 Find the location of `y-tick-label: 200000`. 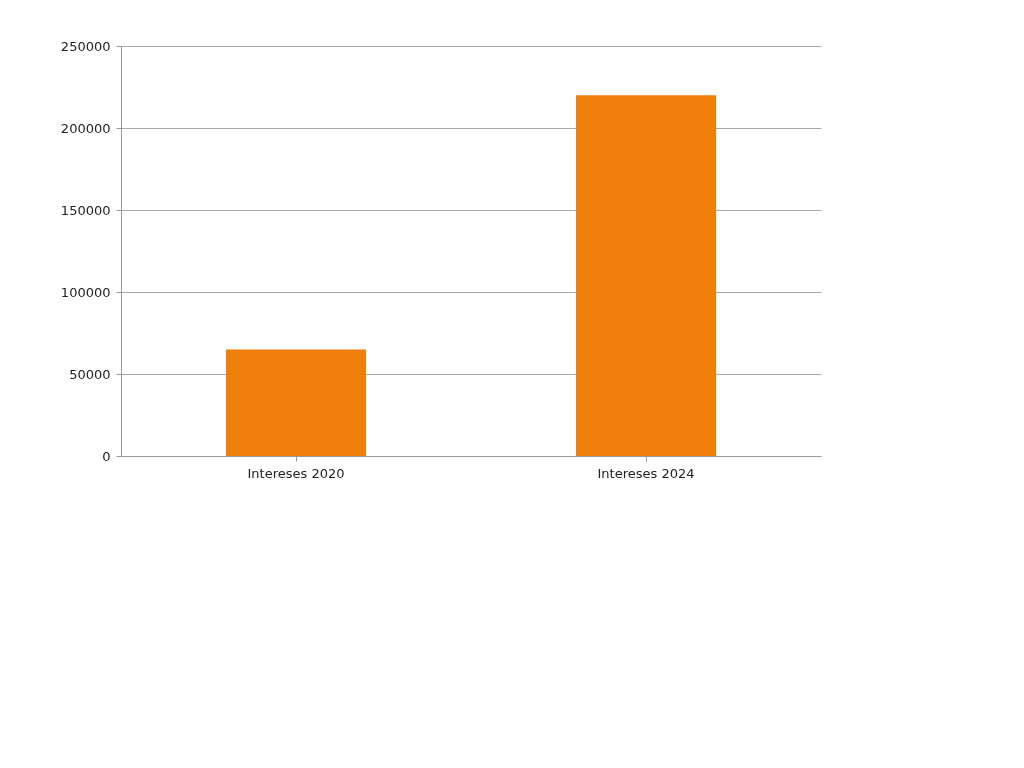

y-tick-label: 200000 is located at coordinates (85, 128).